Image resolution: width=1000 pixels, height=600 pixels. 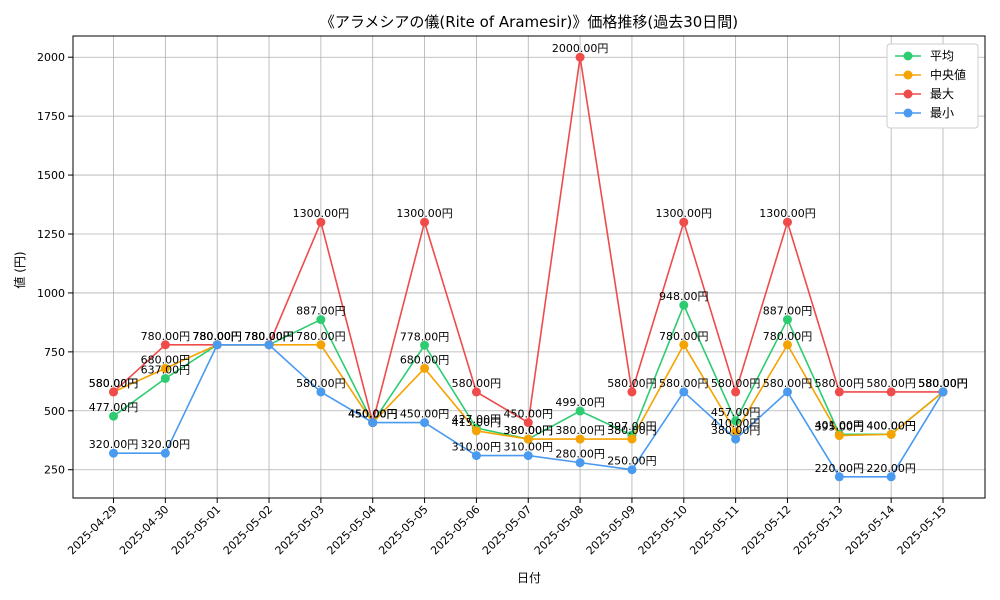 I want to click on legend-entry: 最大, so click(x=942, y=94).